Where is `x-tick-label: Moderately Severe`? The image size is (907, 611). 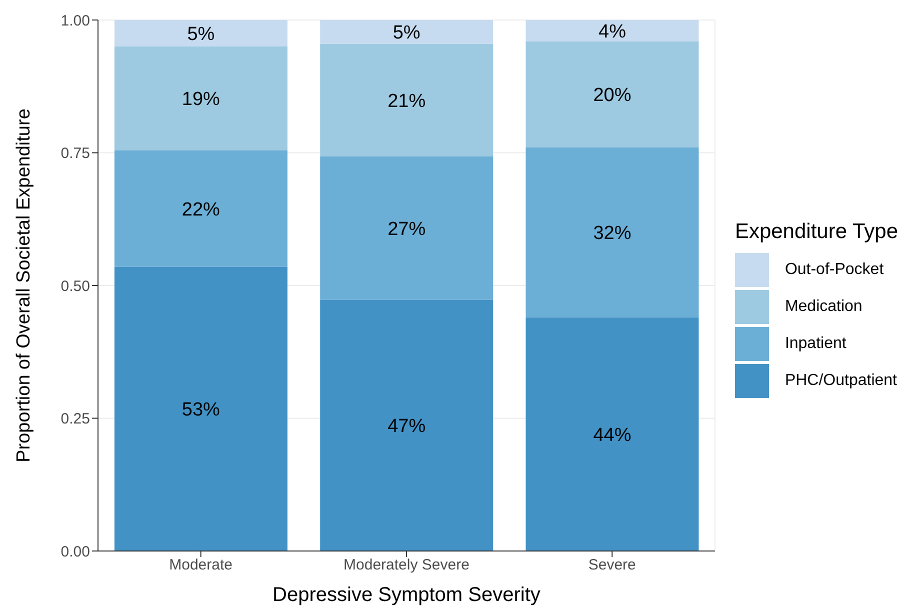
x-tick-label: Moderately Severe is located at coordinates (407, 565).